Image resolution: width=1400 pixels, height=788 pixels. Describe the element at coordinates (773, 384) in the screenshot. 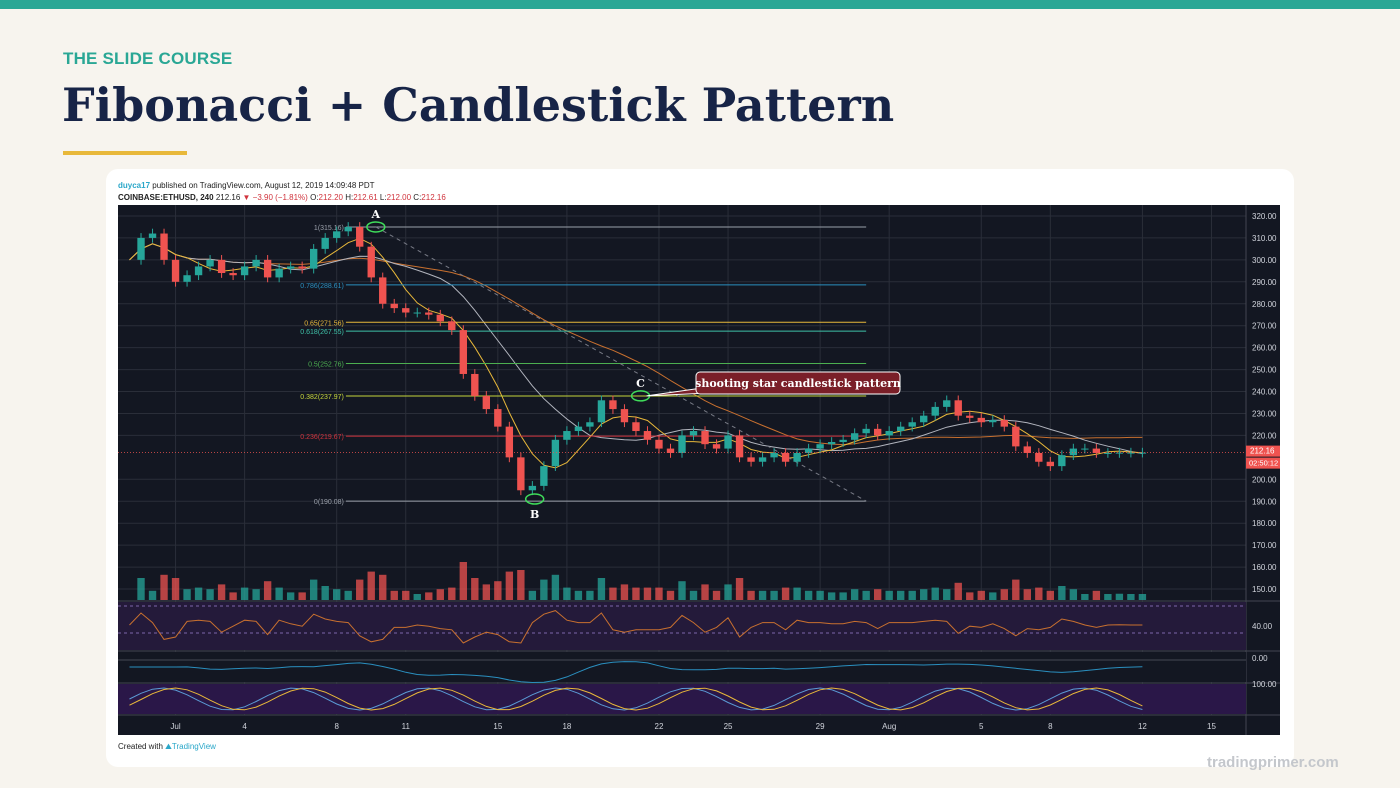

I see `annotation-group: shooting star candlestick pattern` at that location.